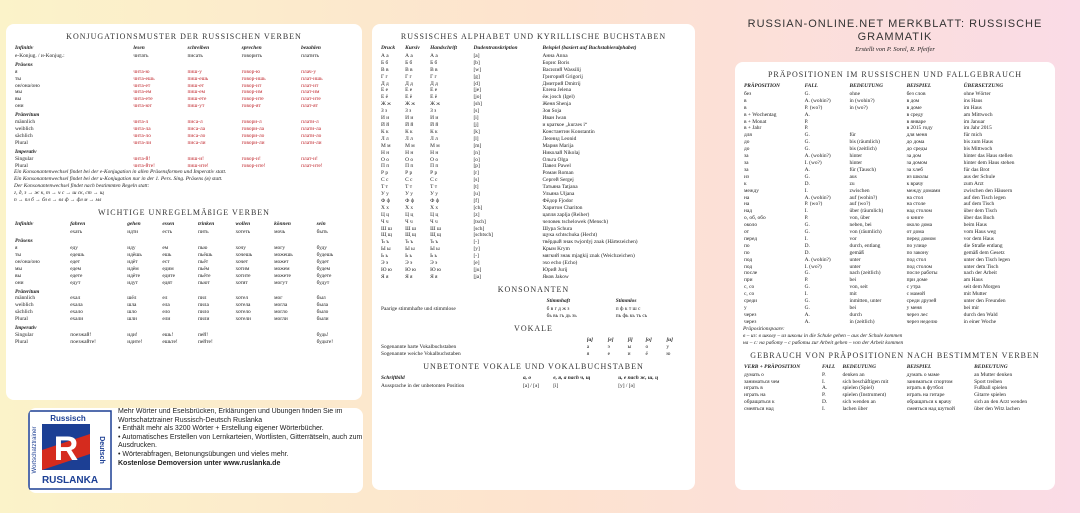 Image resolution: width=1080 pixels, height=513 pixels. Describe the element at coordinates (184, 114) in the screenshot. I see `row: Präteritum` at that location.